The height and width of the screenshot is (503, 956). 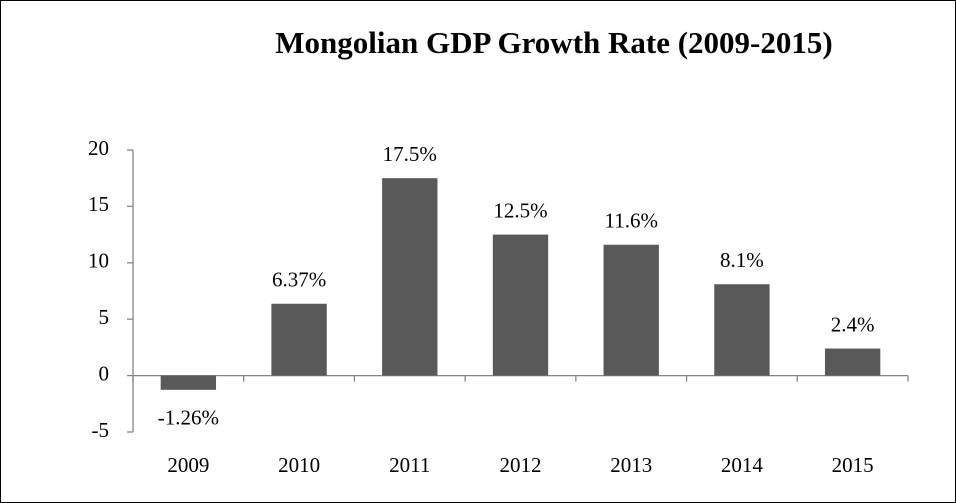 I want to click on data-label: 6.37%, so click(x=299, y=280).